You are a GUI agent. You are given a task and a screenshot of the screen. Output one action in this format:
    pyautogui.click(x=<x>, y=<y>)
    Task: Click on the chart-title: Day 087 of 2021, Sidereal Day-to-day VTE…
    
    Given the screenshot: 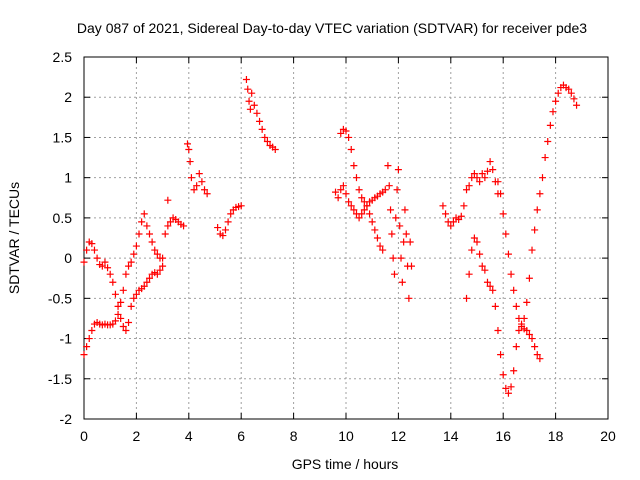 What is the action you would take?
    pyautogui.click(x=332, y=28)
    